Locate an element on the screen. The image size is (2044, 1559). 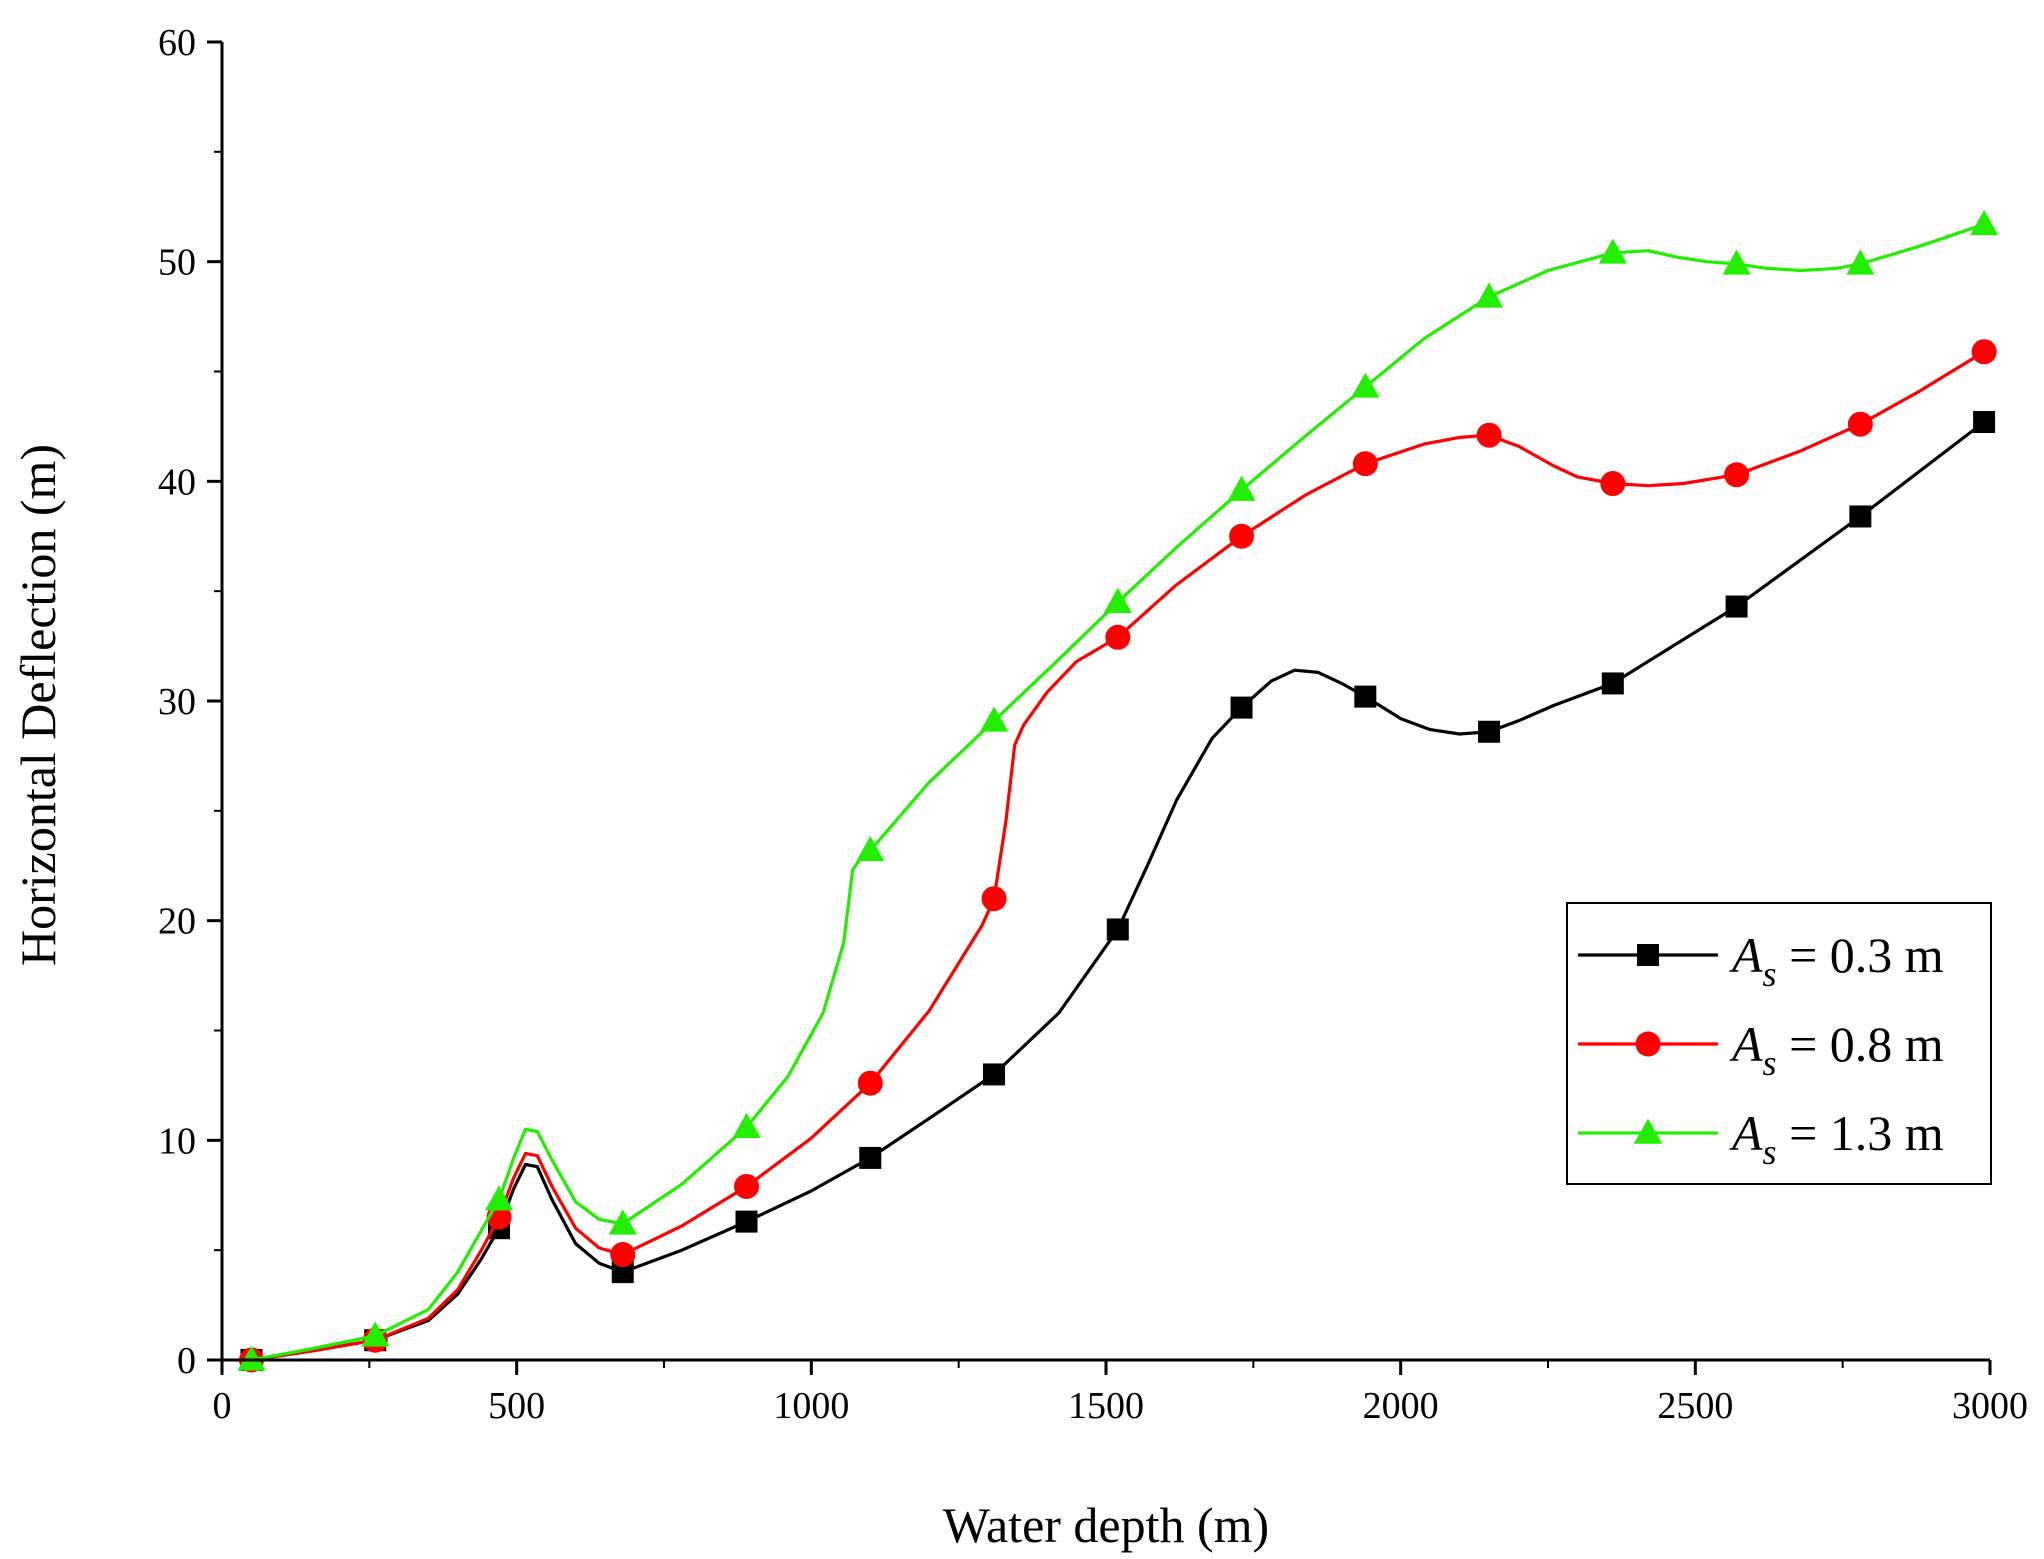
y-tick-label: 30 is located at coordinates (177, 702).